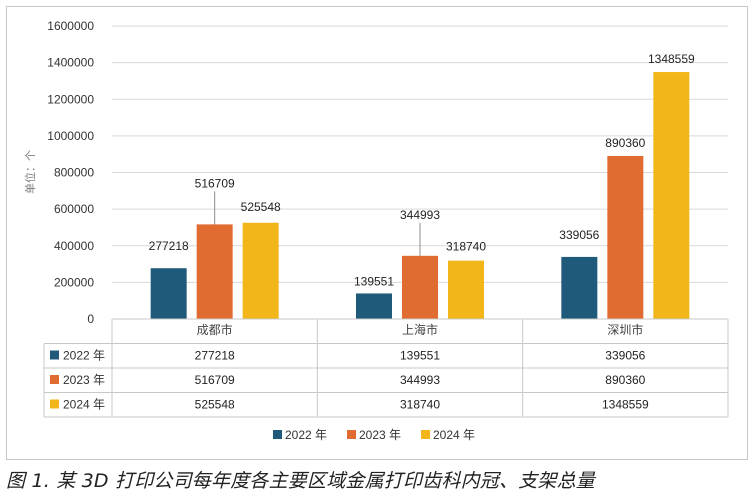  What do you see at coordinates (625, 329) in the screenshot?
I see `category-label: 深圳市` at bounding box center [625, 329].